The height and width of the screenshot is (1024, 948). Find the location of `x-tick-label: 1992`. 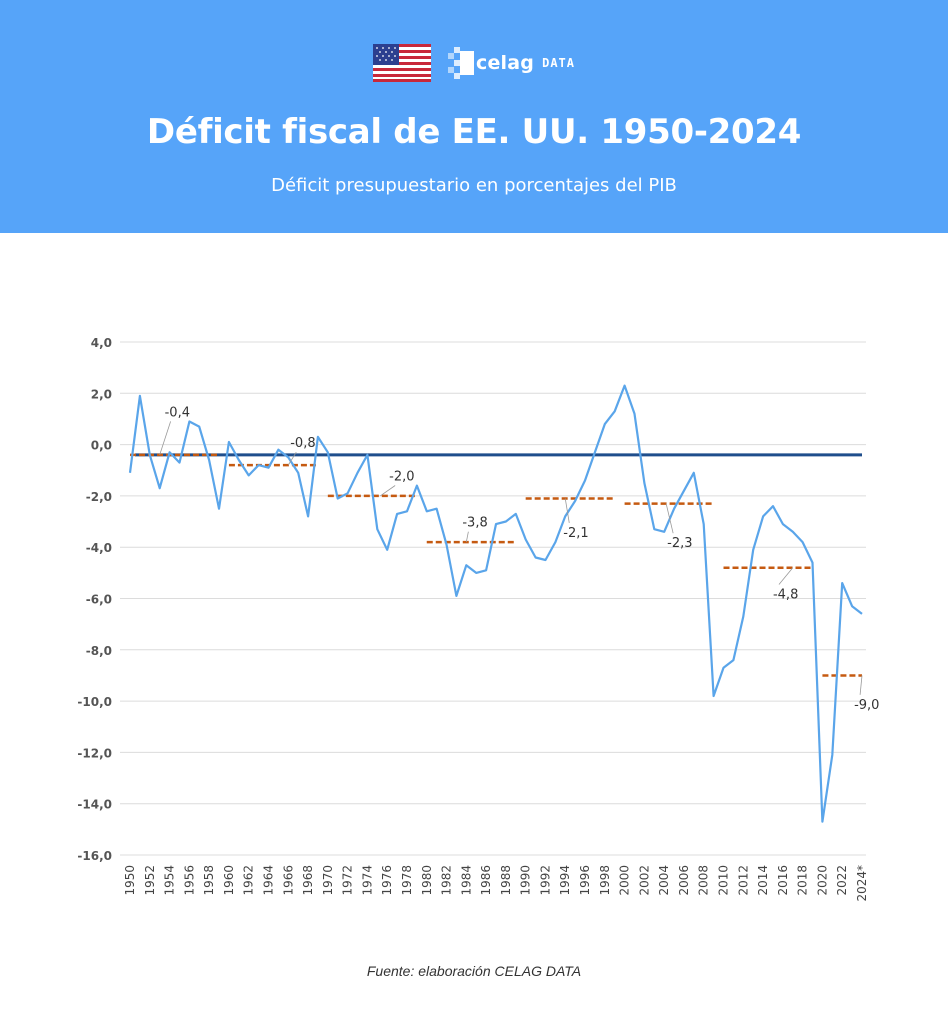

x-tick-label: 1992 is located at coordinates (545, 880).